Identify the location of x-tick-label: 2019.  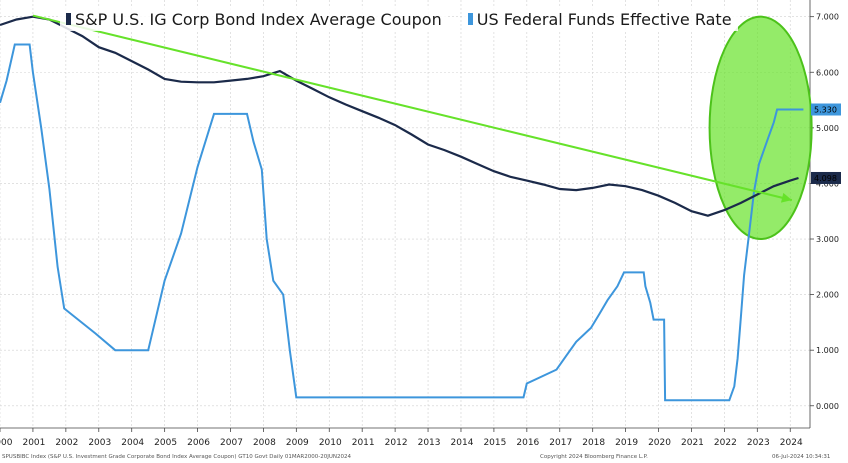
(626, 443).